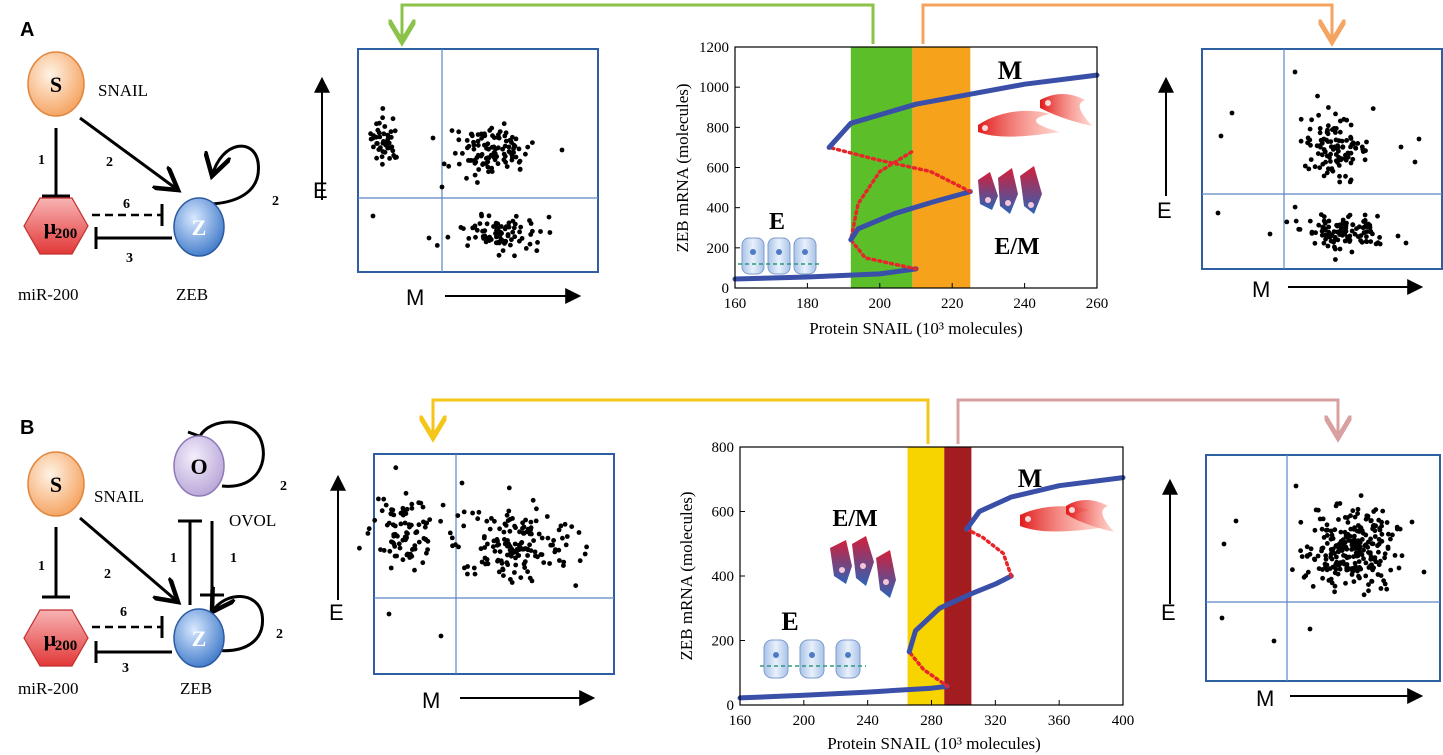 The width and height of the screenshot is (1443, 755). I want to click on scatter-b-left: E M, so click(472, 583).